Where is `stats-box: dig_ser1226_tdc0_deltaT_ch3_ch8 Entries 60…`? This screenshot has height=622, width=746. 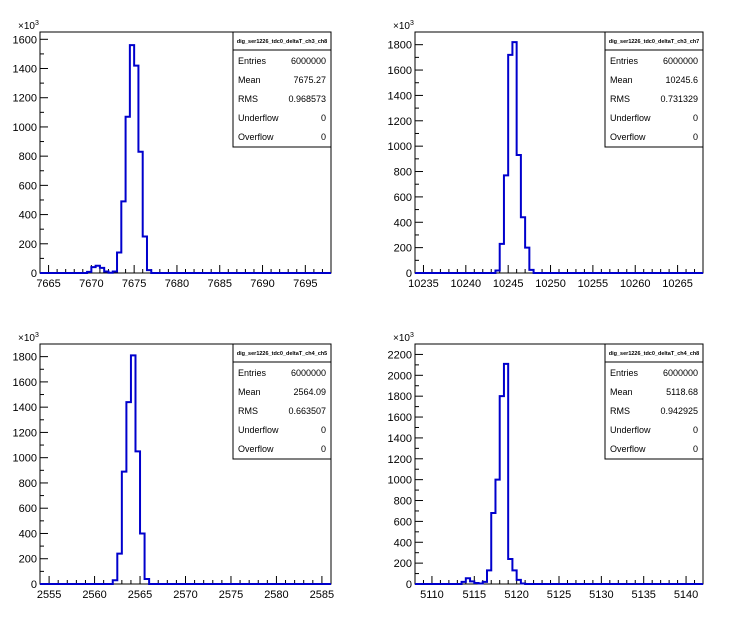 stats-box: dig_ser1226_tdc0_deltaT_ch3_ch8 Entries 60… is located at coordinates (282, 89).